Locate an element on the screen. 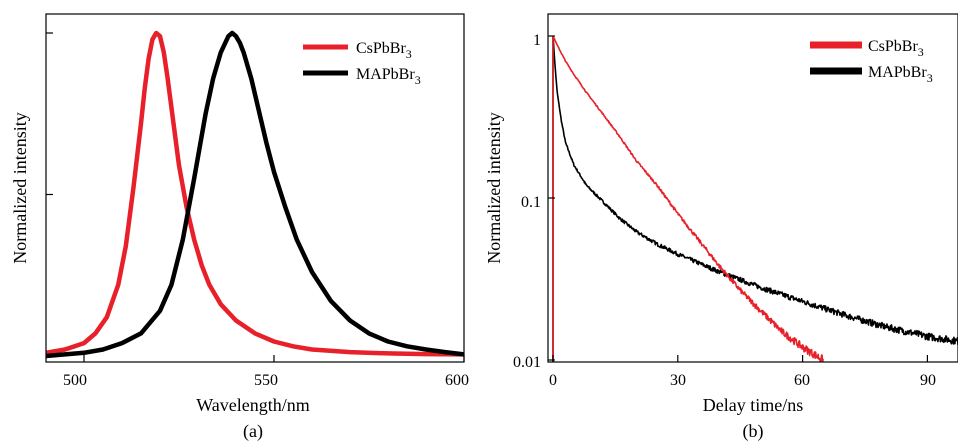 The image size is (958, 444). panel-a-x-tick-label: 600 is located at coordinates (457, 380).